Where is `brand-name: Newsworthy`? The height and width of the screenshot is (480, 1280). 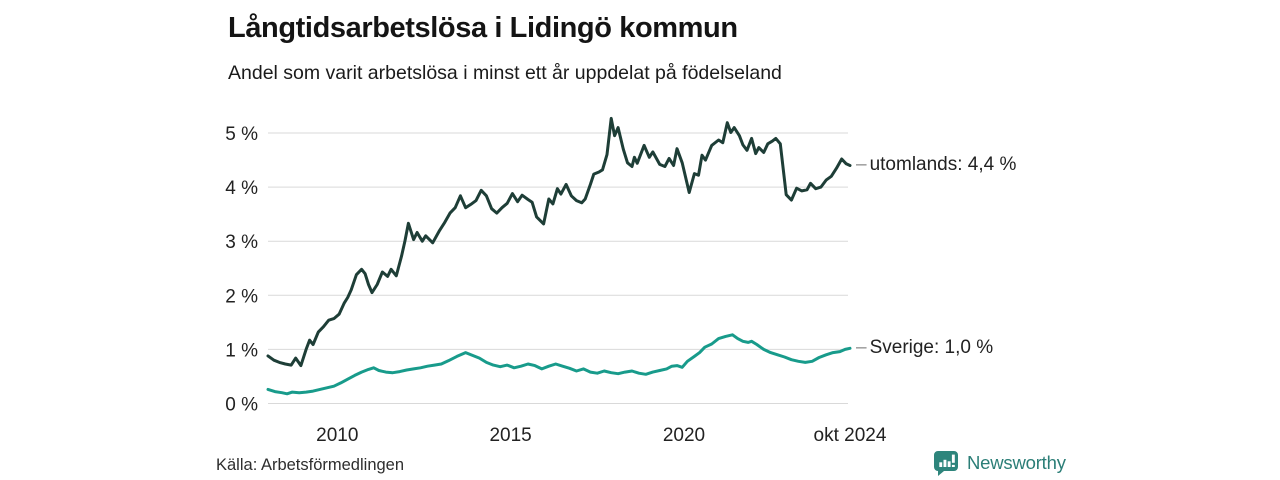 brand-name: Newsworthy is located at coordinates (1016, 462).